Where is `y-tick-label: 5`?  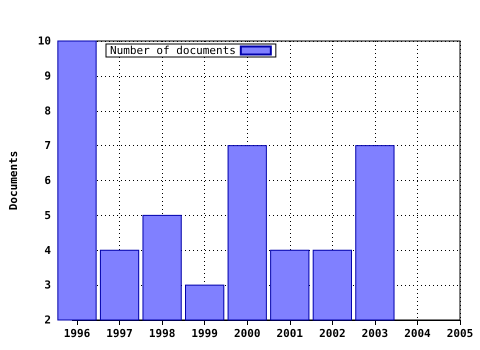
y-tick-label: 5 is located at coordinates (47, 215).